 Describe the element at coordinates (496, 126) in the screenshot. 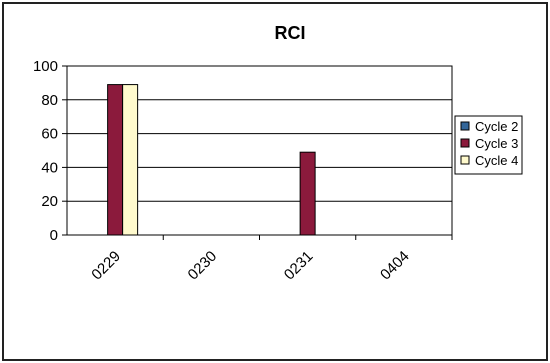

I see `legend-label: Cycle 2` at that location.